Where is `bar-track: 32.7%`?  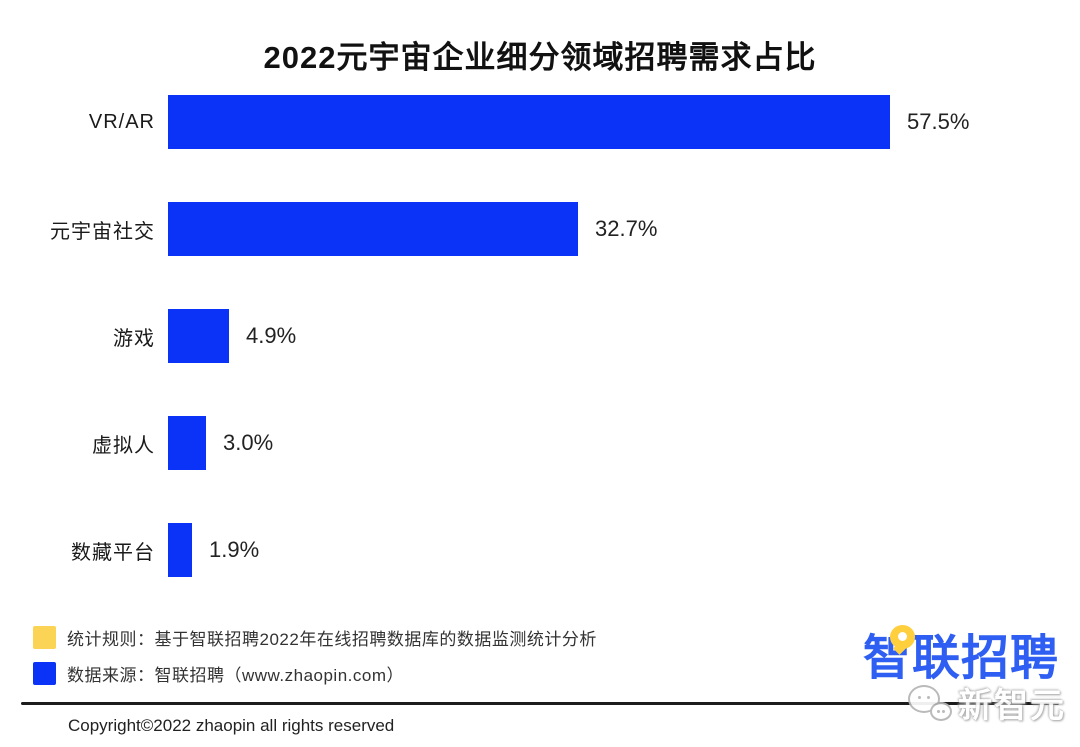
bar-track: 32.7% is located at coordinates (557, 229).